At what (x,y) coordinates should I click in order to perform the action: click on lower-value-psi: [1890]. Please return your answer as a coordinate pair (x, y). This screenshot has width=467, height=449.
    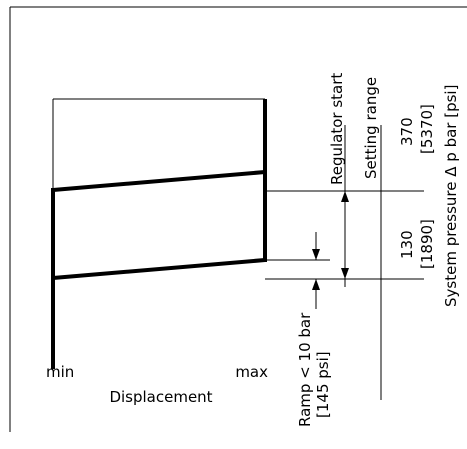
    Looking at the image, I should click on (427, 244).